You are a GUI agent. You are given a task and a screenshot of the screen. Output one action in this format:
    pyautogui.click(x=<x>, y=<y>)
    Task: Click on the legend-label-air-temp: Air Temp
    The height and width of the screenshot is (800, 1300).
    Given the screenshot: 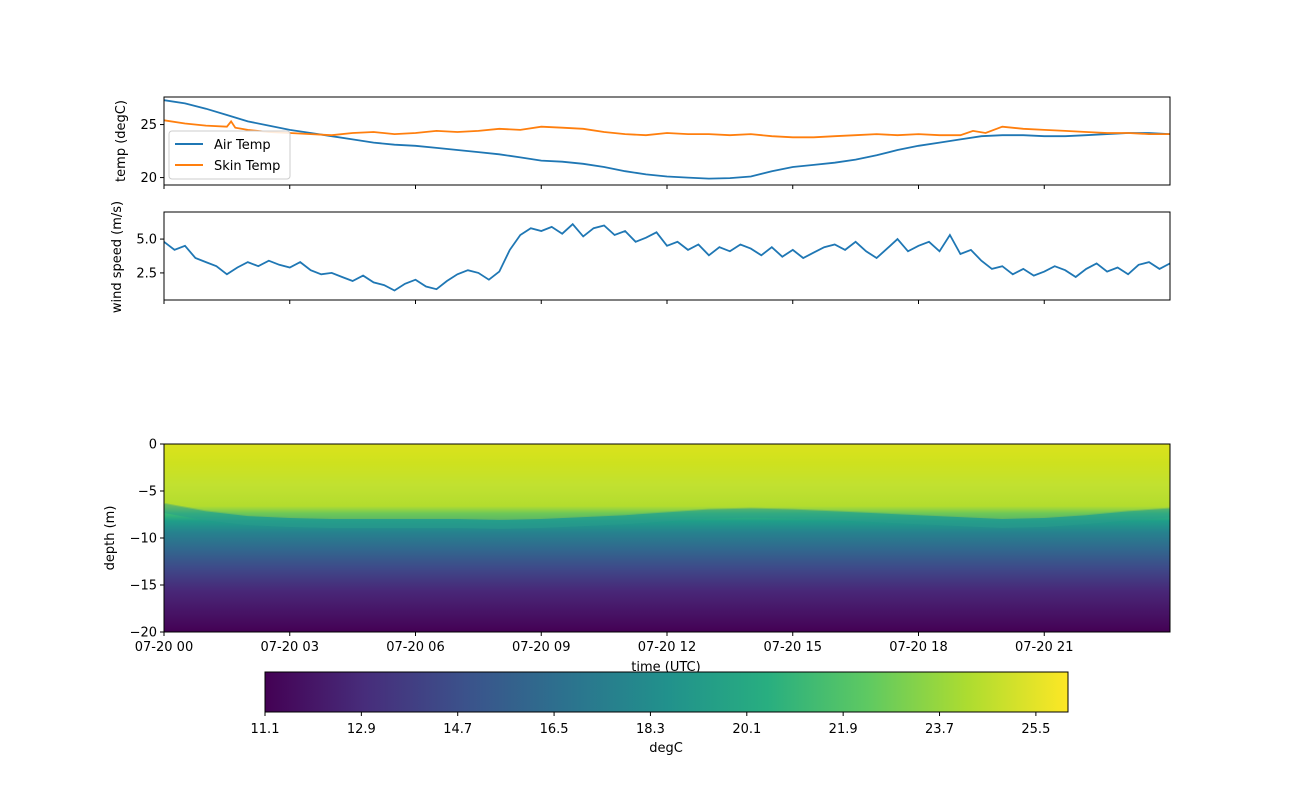 What is the action you would take?
    pyautogui.click(x=242, y=145)
    